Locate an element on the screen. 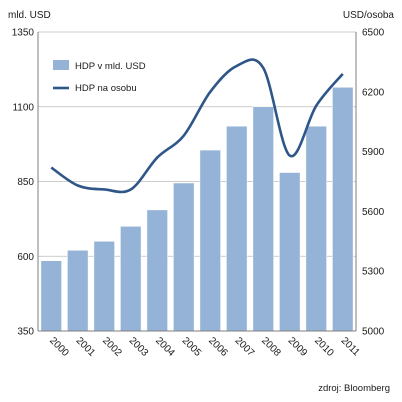 This screenshot has width=402, height=402. left-axis-tick-label: 1350 is located at coordinates (23, 33).